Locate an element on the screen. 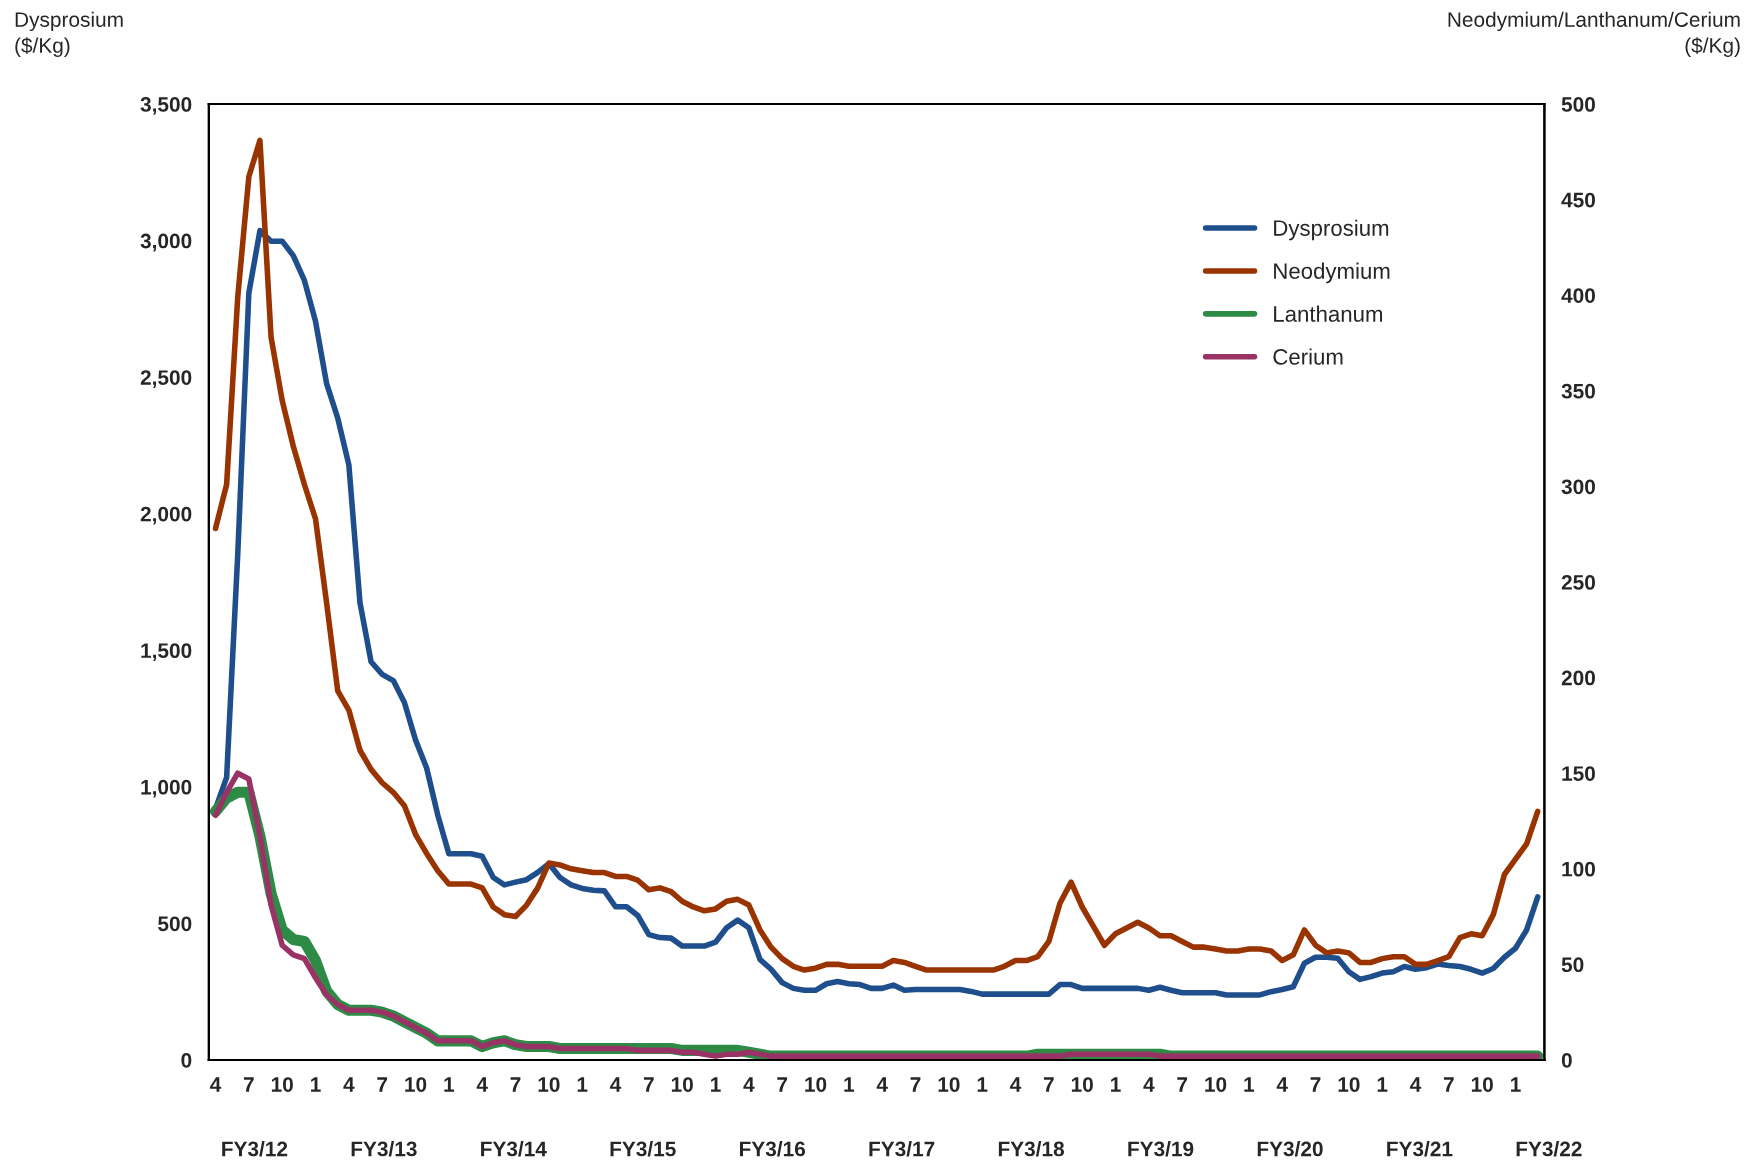 The image size is (1755, 1164). legend-label: Dysprosium is located at coordinates (1331, 230).